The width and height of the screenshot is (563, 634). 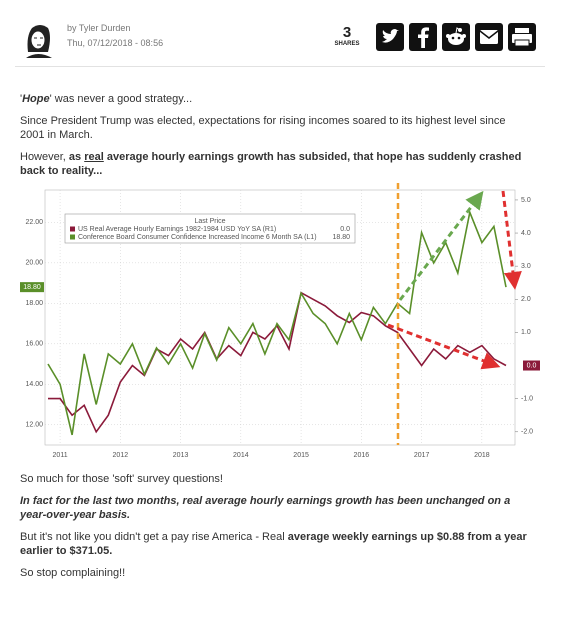 What do you see at coordinates (38, 38) in the screenshot?
I see `avatar` at bounding box center [38, 38].